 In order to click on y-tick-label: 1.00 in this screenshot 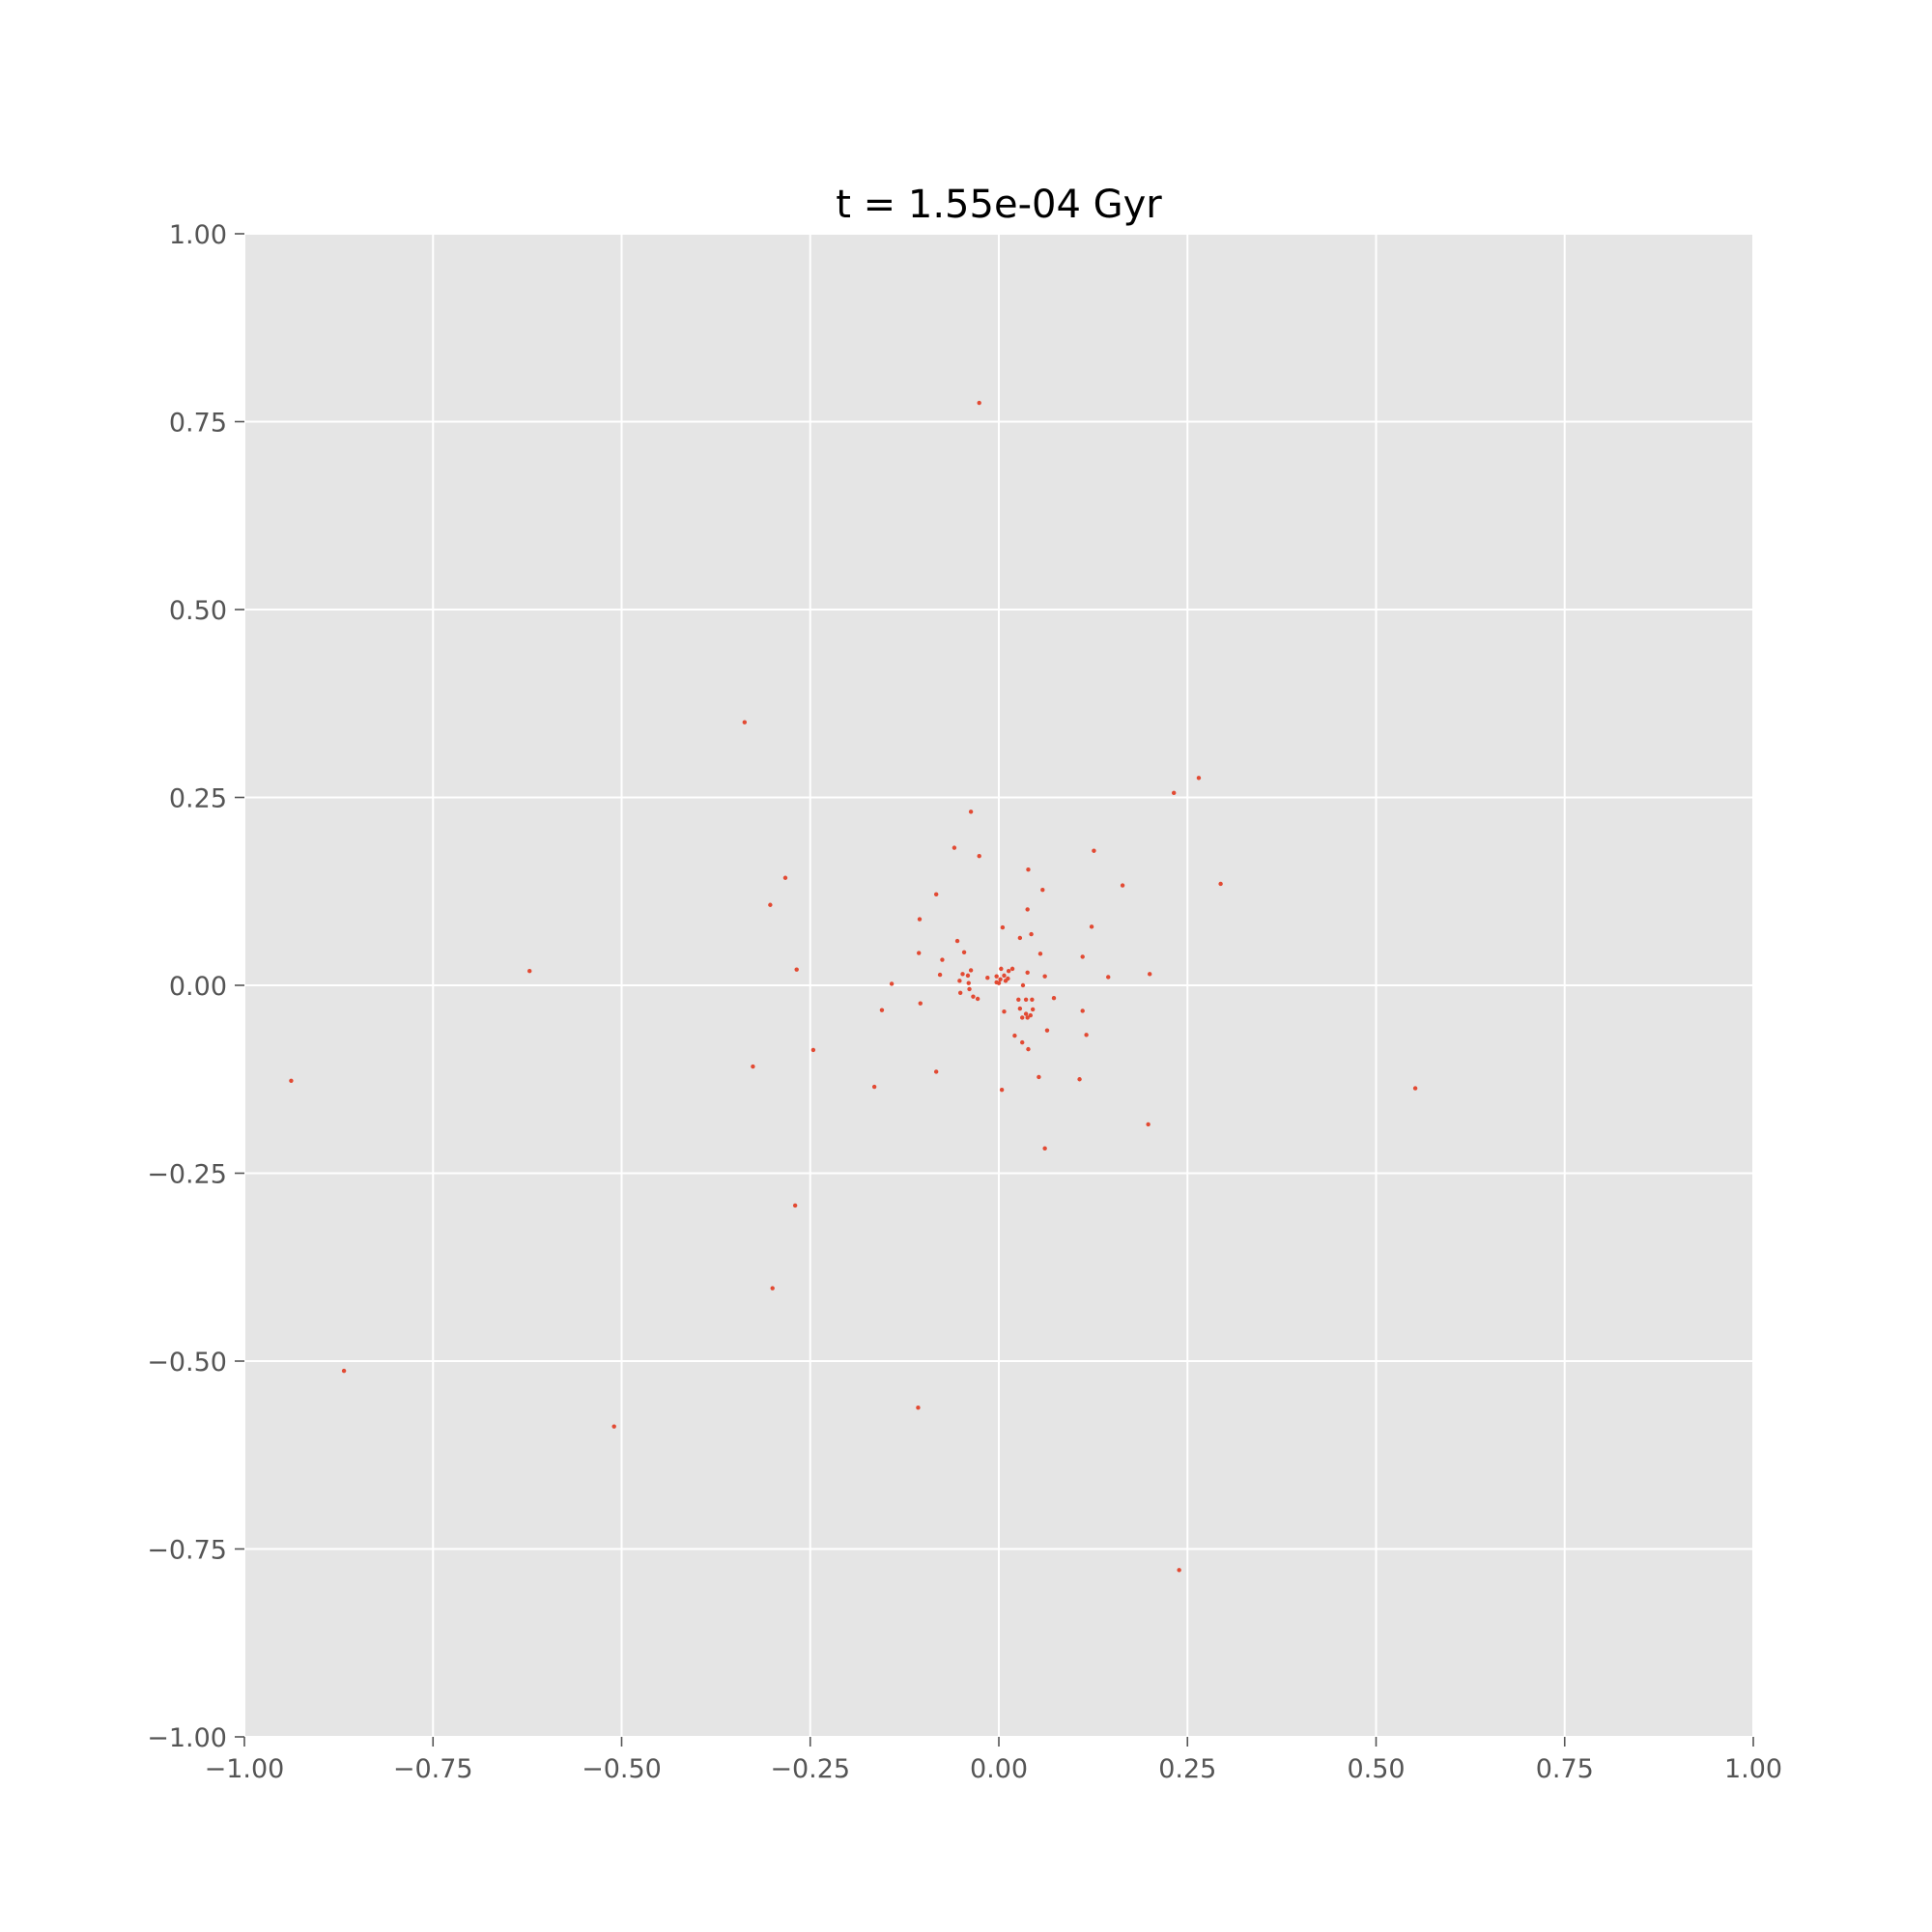, I will do `click(198, 235)`.